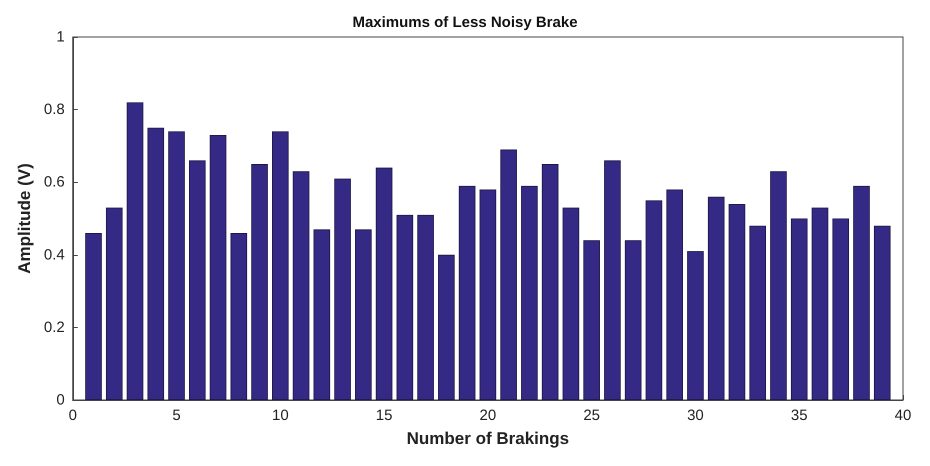  I want to click on y-tick-label: 0.6, so click(54, 182).